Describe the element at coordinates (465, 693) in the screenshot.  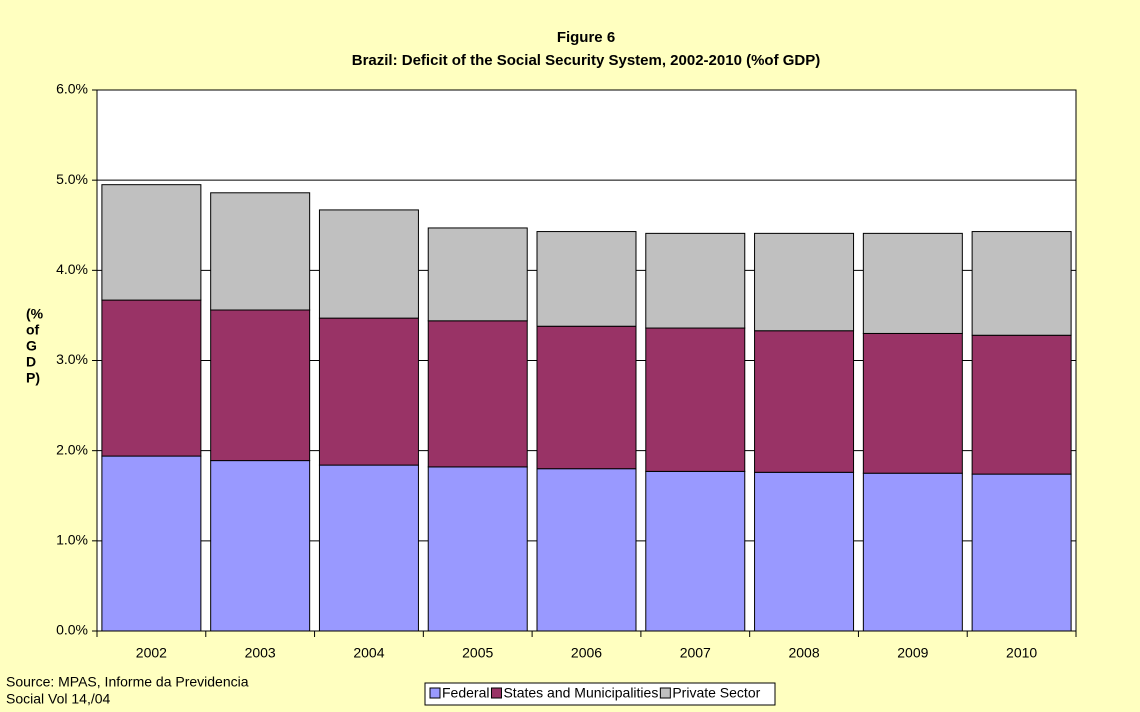
I see `legend-label: Federal` at that location.